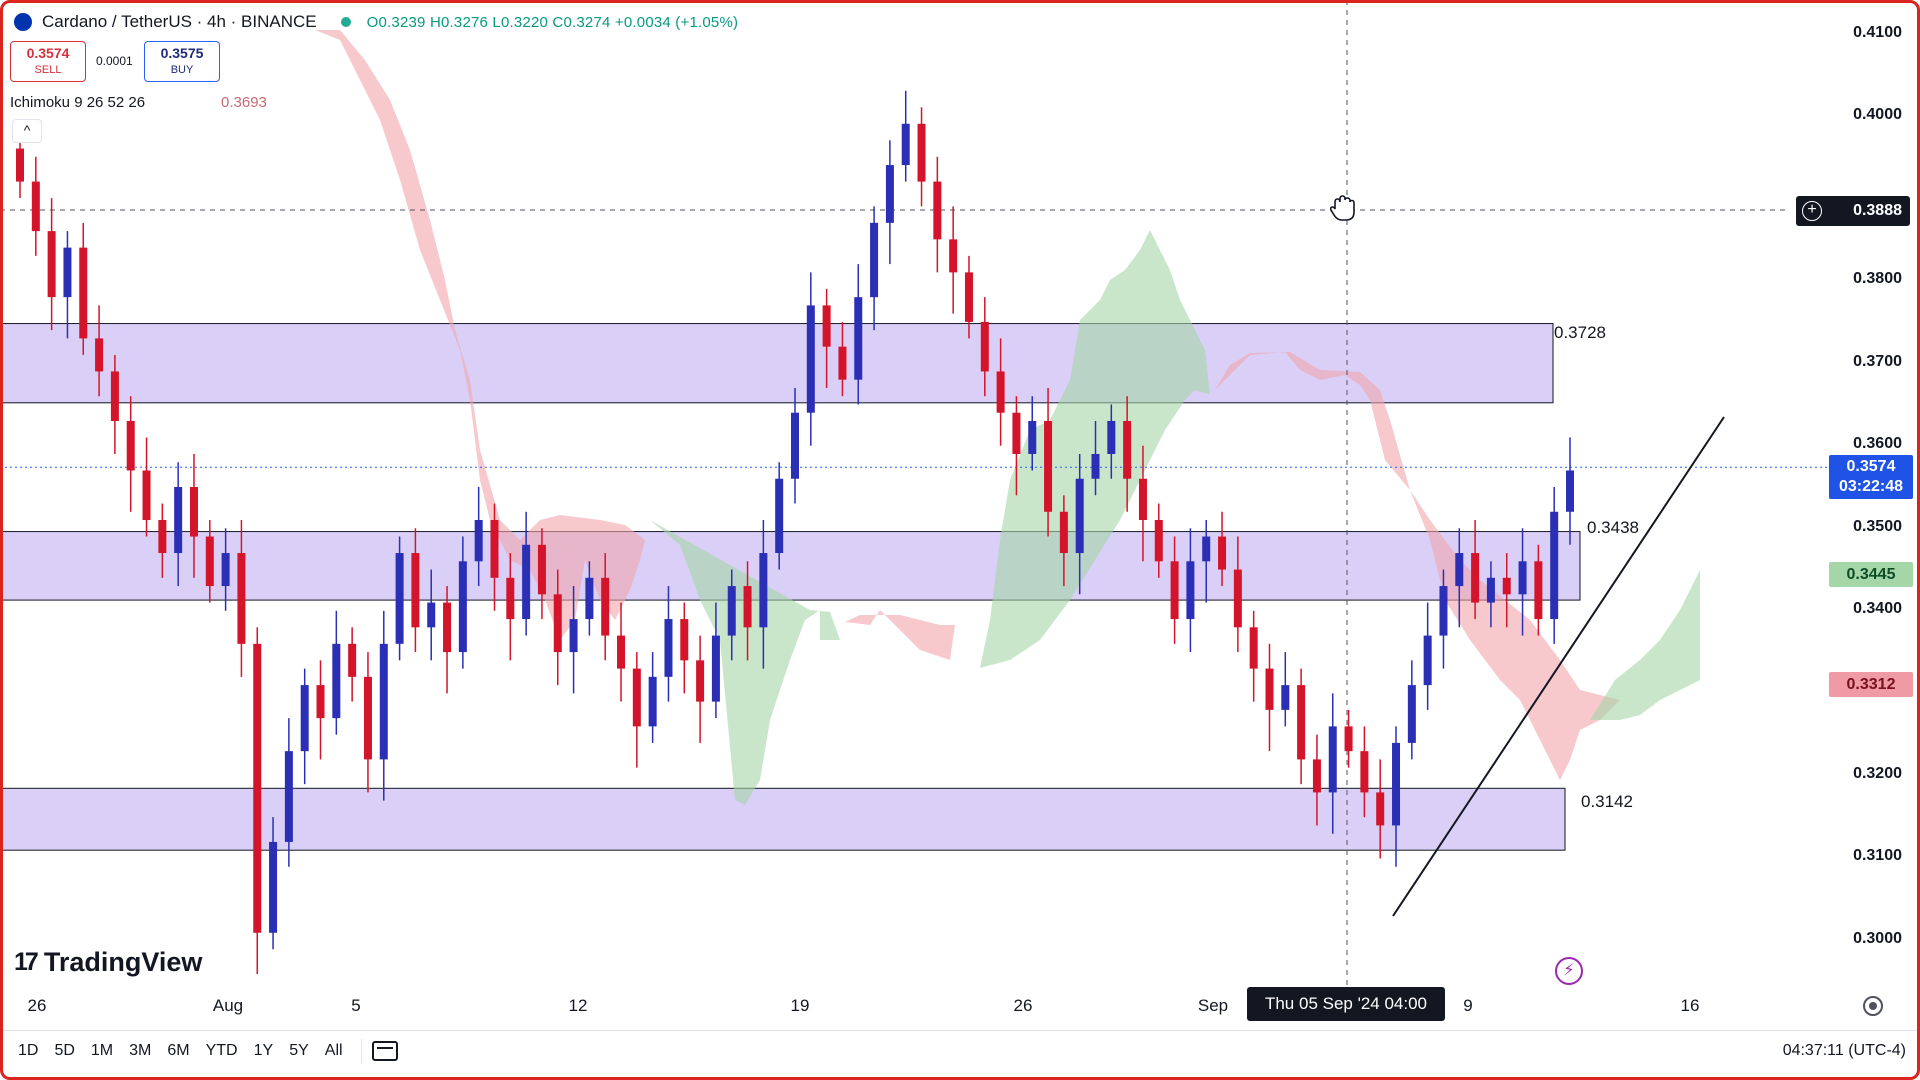  Describe the element at coordinates (1871, 486) in the screenshot. I see `bar-countdown: 03:22:48` at that location.